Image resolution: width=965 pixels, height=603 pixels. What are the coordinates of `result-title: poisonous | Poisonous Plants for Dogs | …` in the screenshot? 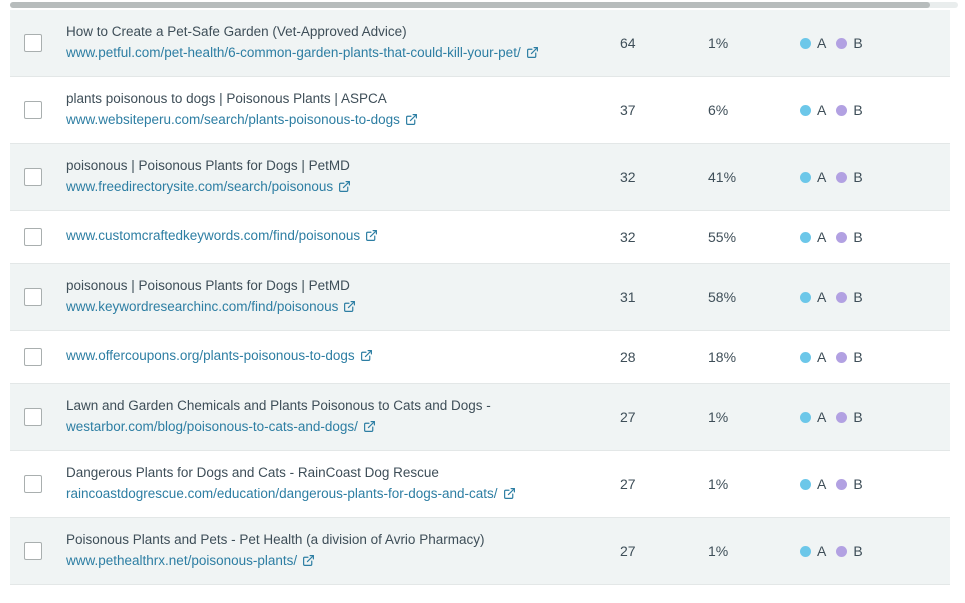 It's located at (208, 165).